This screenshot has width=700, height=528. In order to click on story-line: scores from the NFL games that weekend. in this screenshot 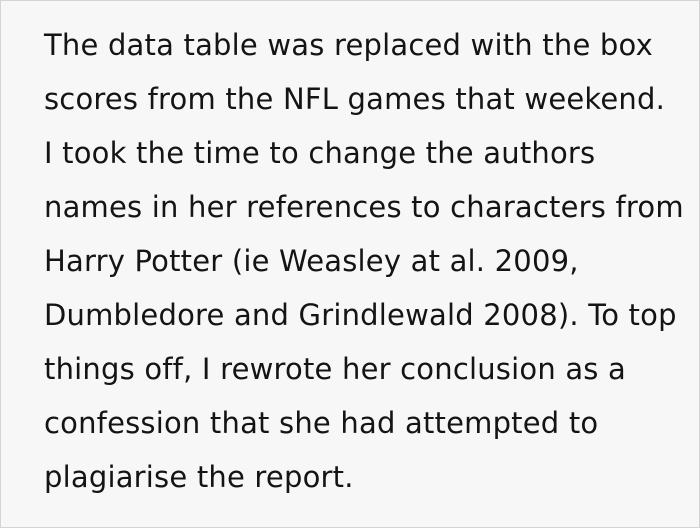, I will do `click(355, 99)`.